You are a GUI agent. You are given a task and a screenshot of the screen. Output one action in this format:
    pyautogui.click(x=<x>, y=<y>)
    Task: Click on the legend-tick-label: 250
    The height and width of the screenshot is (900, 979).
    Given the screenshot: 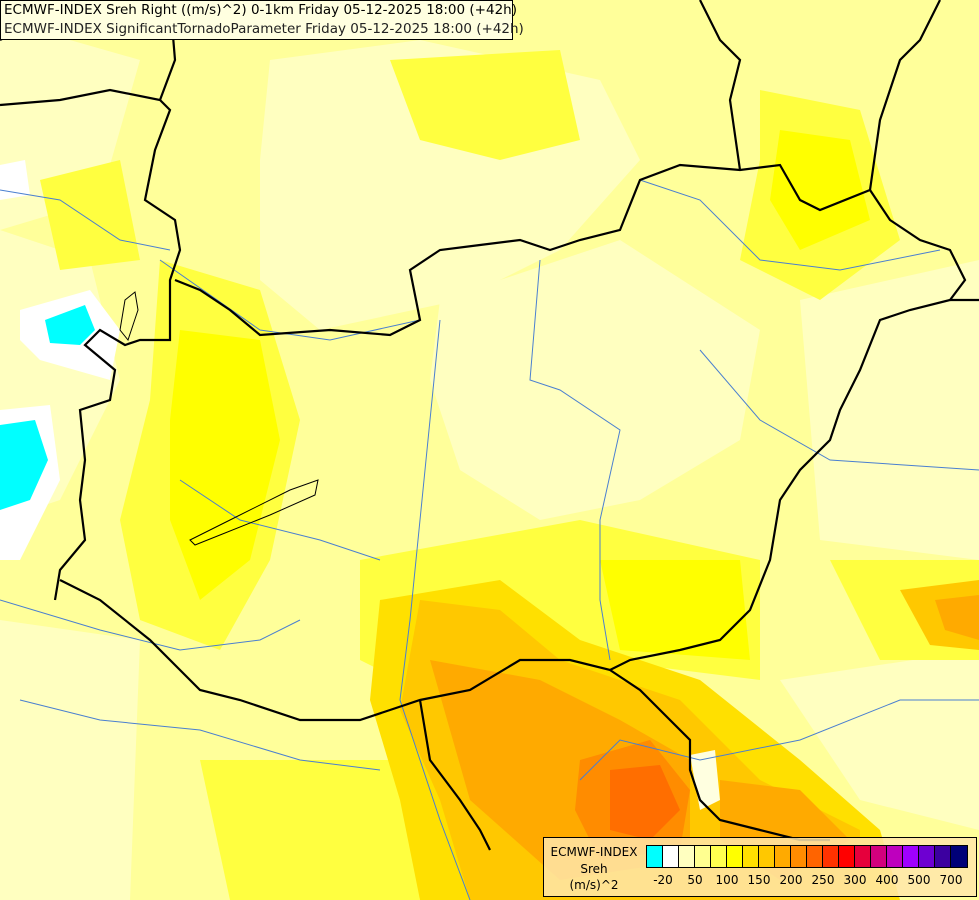 What is the action you would take?
    pyautogui.click(x=823, y=880)
    